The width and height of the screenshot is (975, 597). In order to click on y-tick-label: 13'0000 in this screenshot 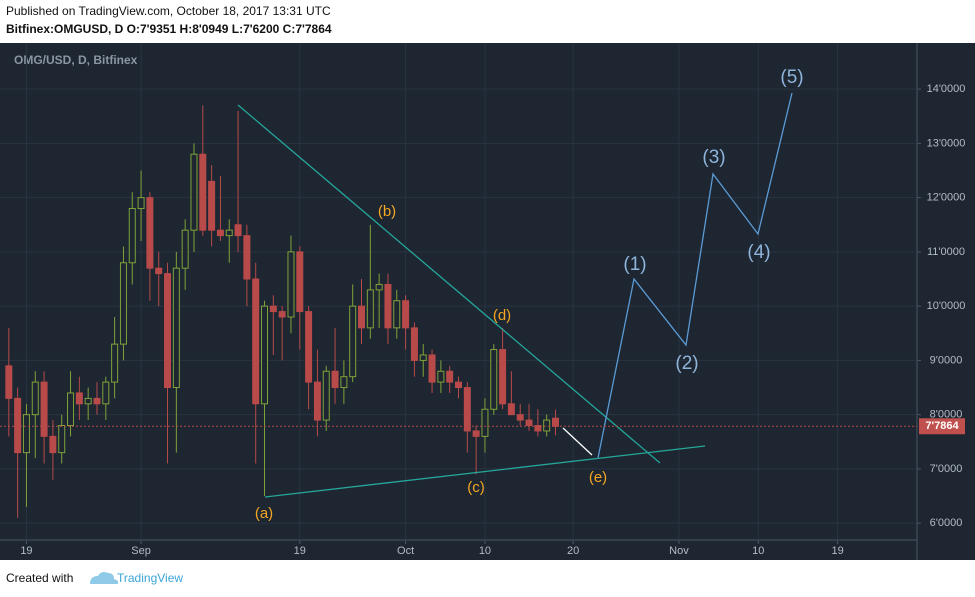, I will do `click(946, 143)`.